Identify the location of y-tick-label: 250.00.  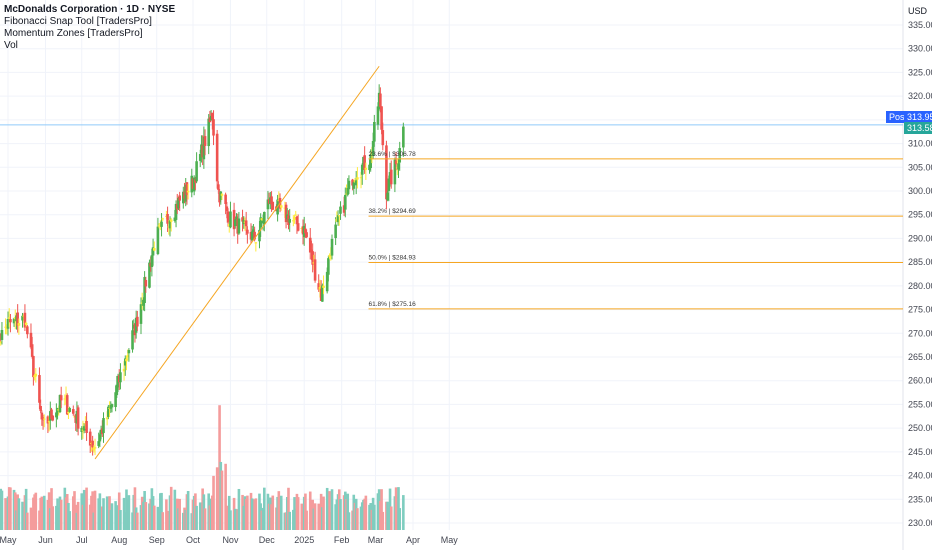
(920, 428).